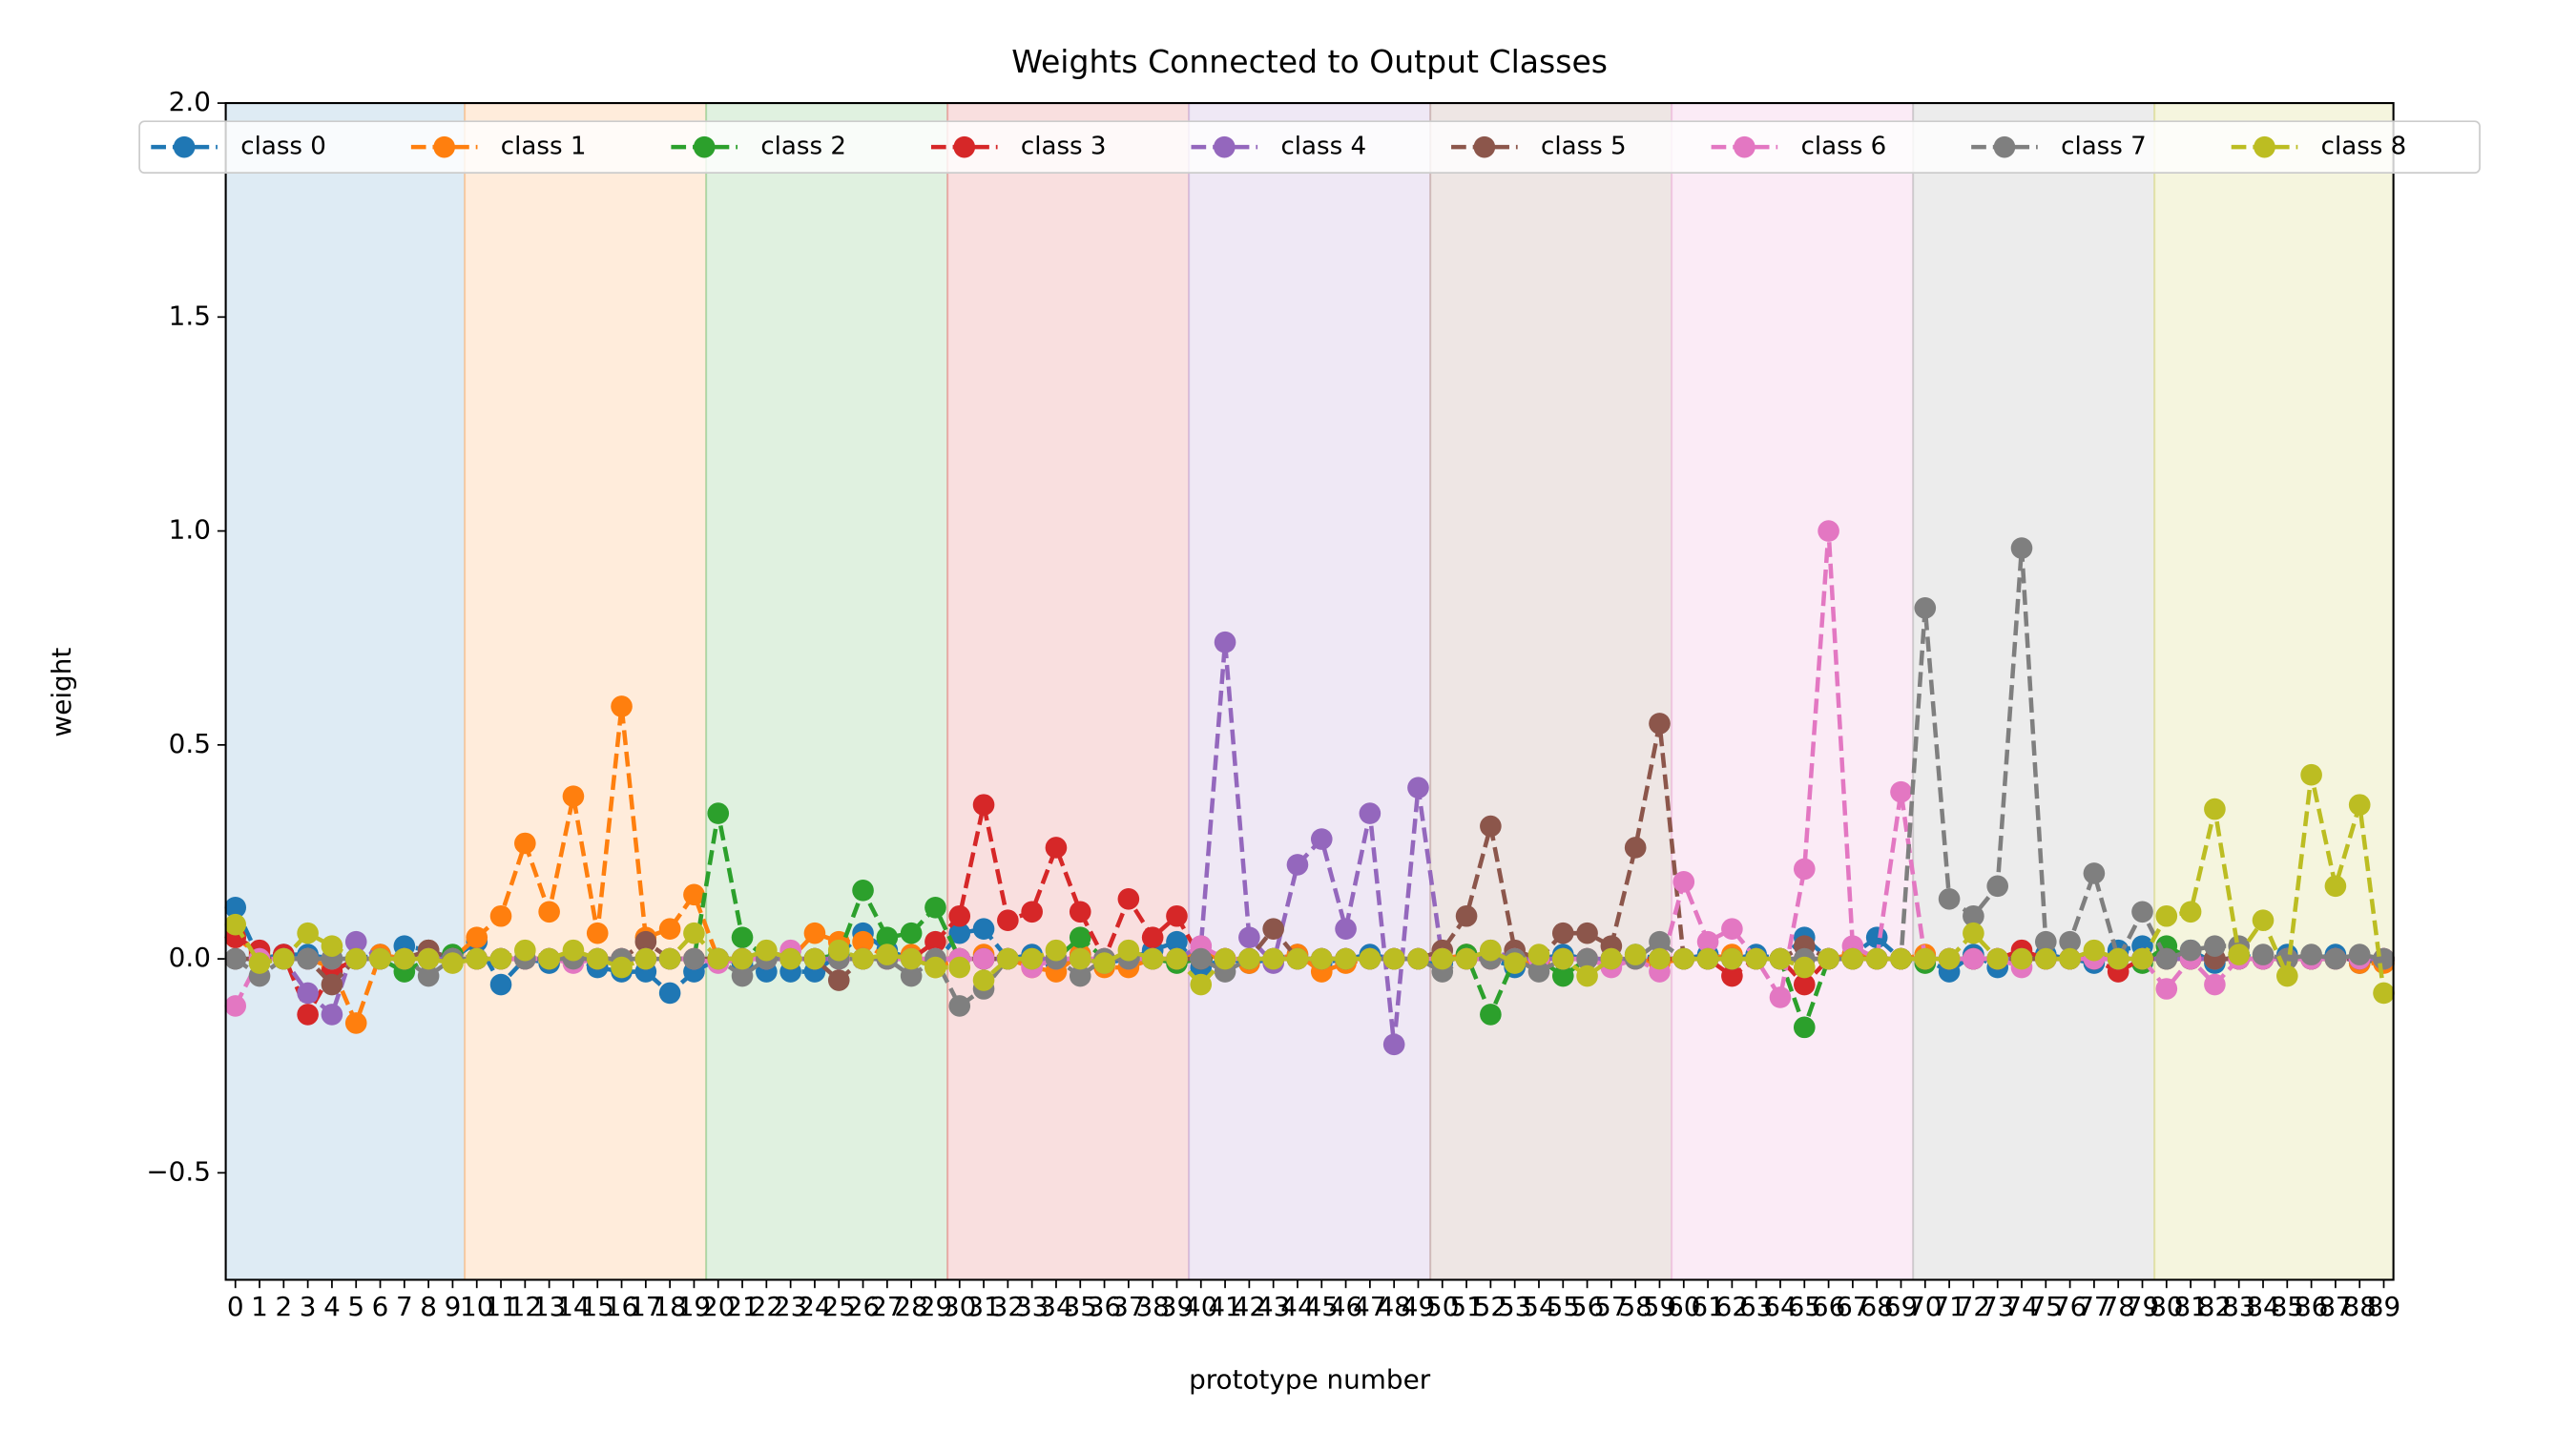 The height and width of the screenshot is (1431, 2576). I want to click on x-tick-label: 20, so click(718, 1306).